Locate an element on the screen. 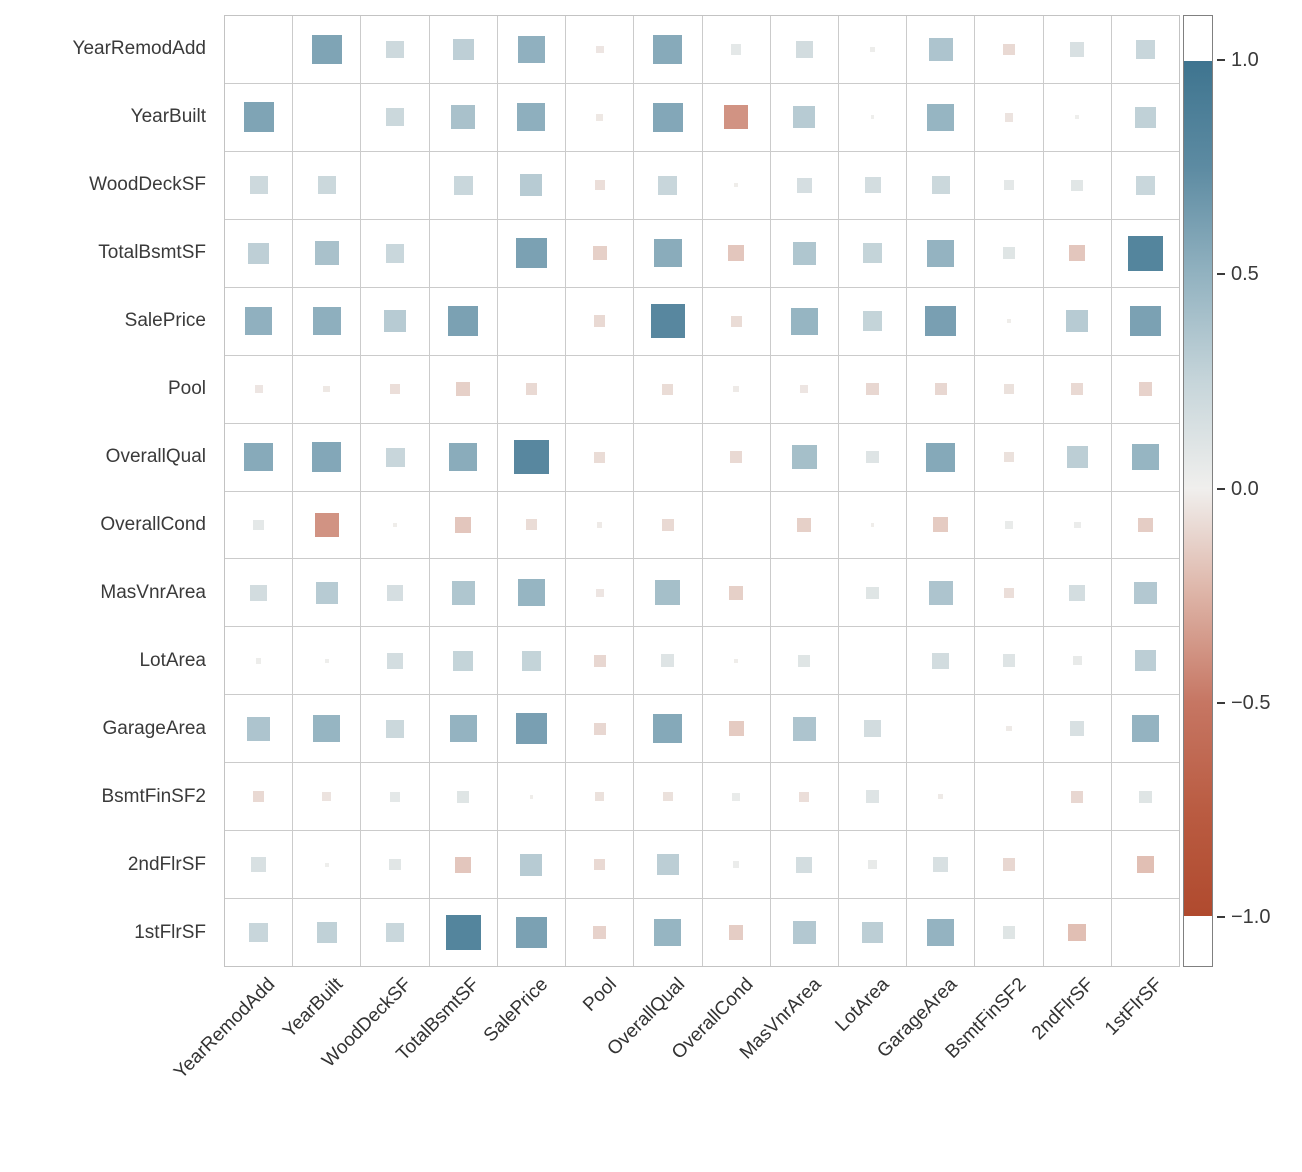 Image resolution: width=1302 pixels, height=1172 pixels. col-label-YearRemodAdd: YearRemodAdd is located at coordinates (224, 1029).